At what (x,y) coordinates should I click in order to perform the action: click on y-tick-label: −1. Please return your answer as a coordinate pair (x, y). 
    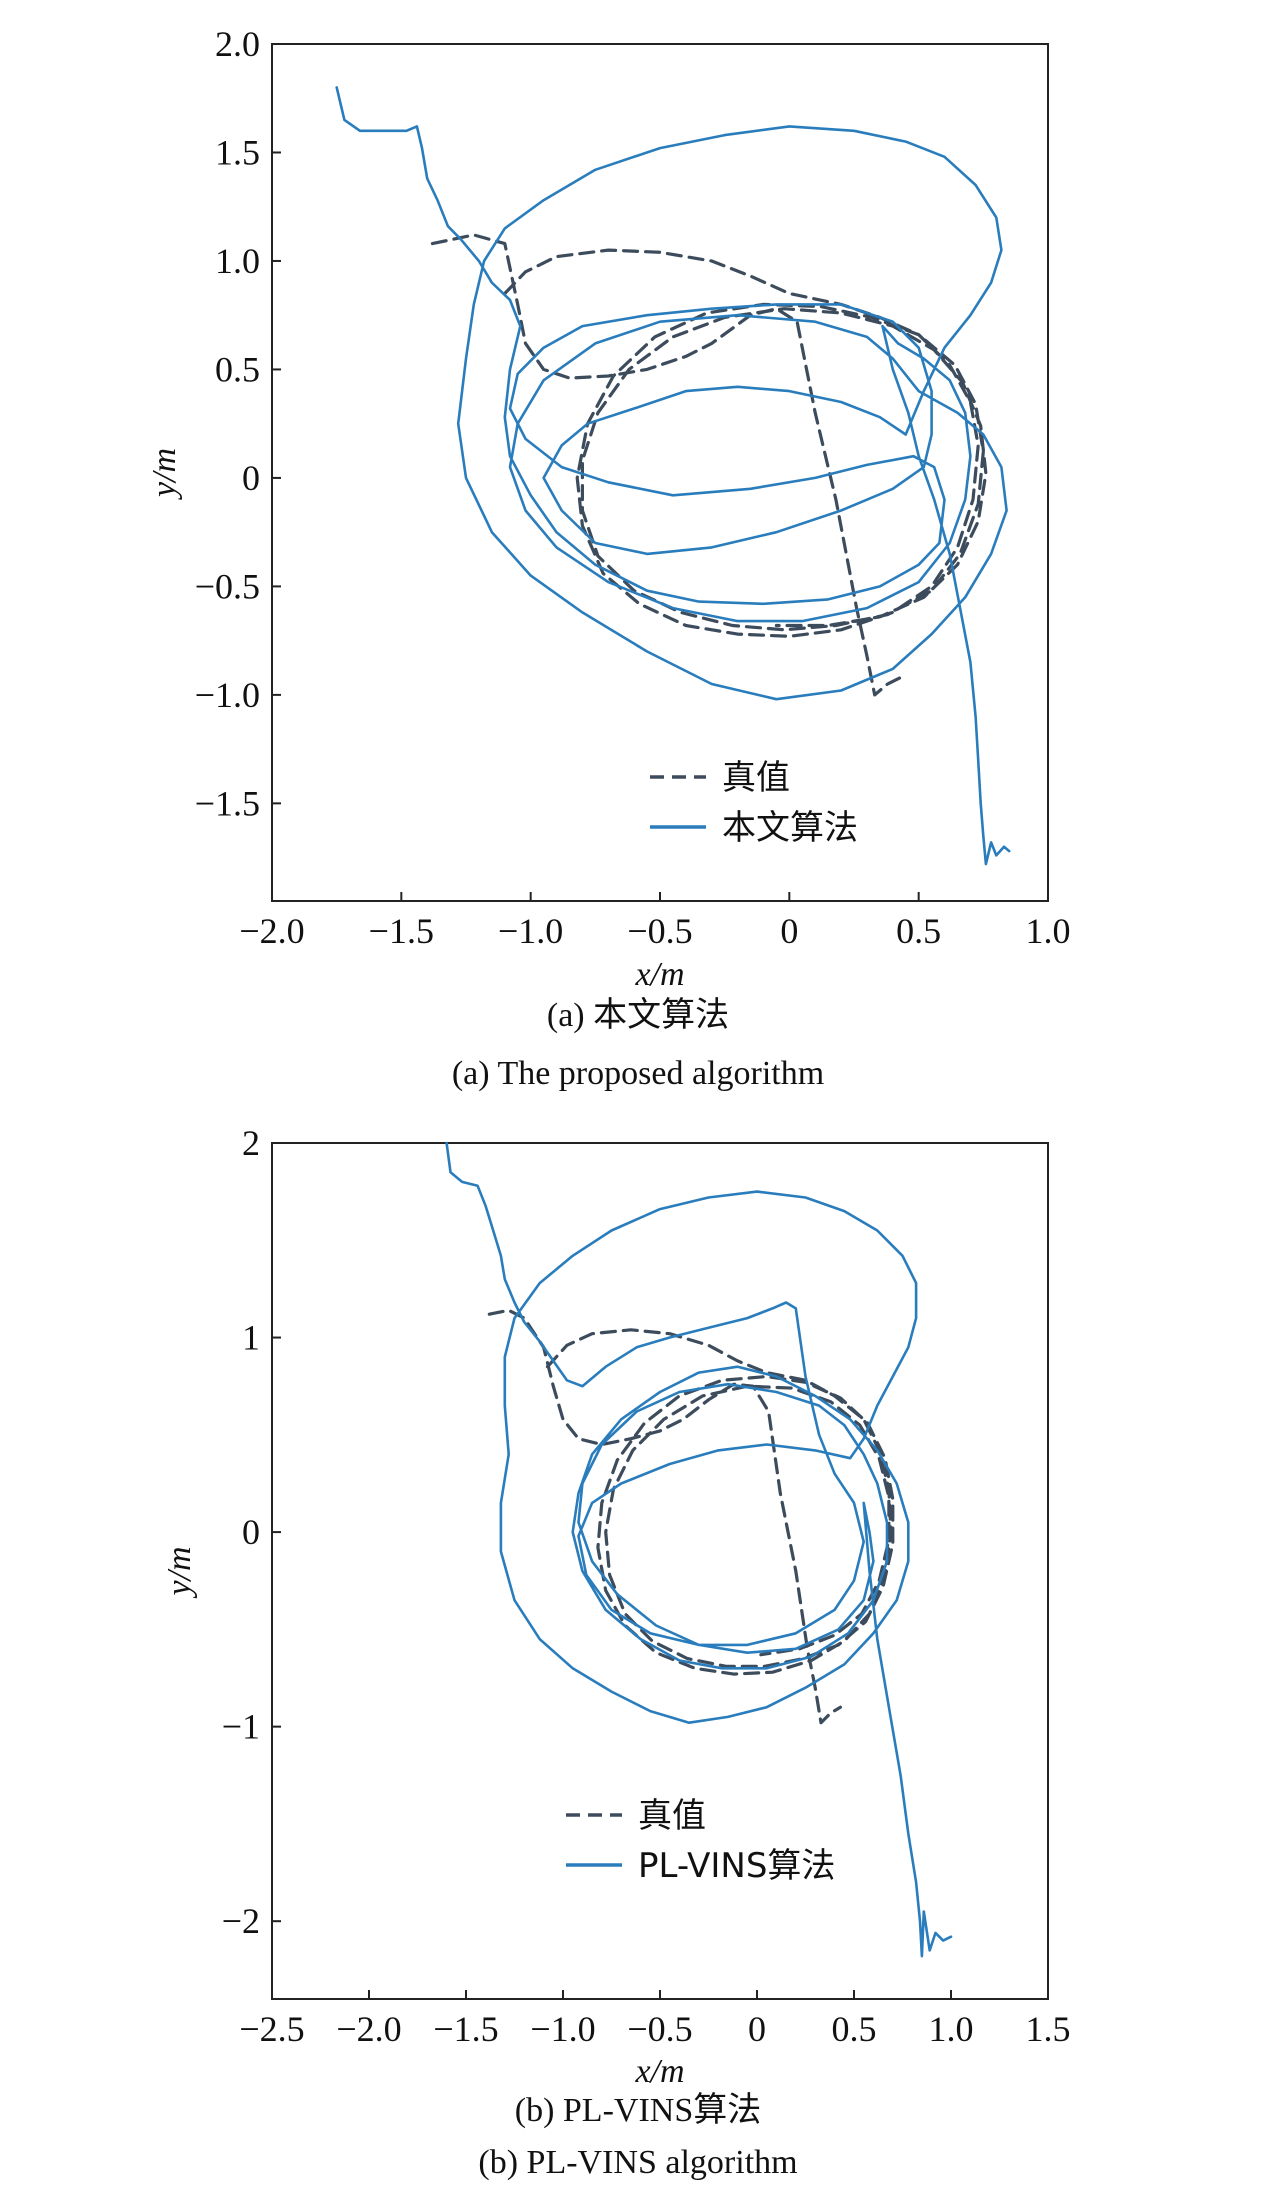
    Looking at the image, I should click on (241, 1727).